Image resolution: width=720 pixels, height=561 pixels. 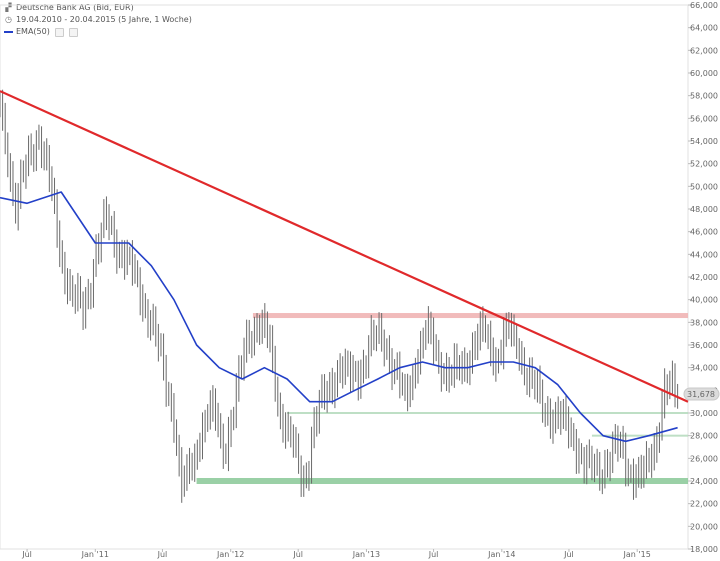 What do you see at coordinates (33, 31) in the screenshot?
I see `legend-ema-label: EMA(50)` at bounding box center [33, 31].